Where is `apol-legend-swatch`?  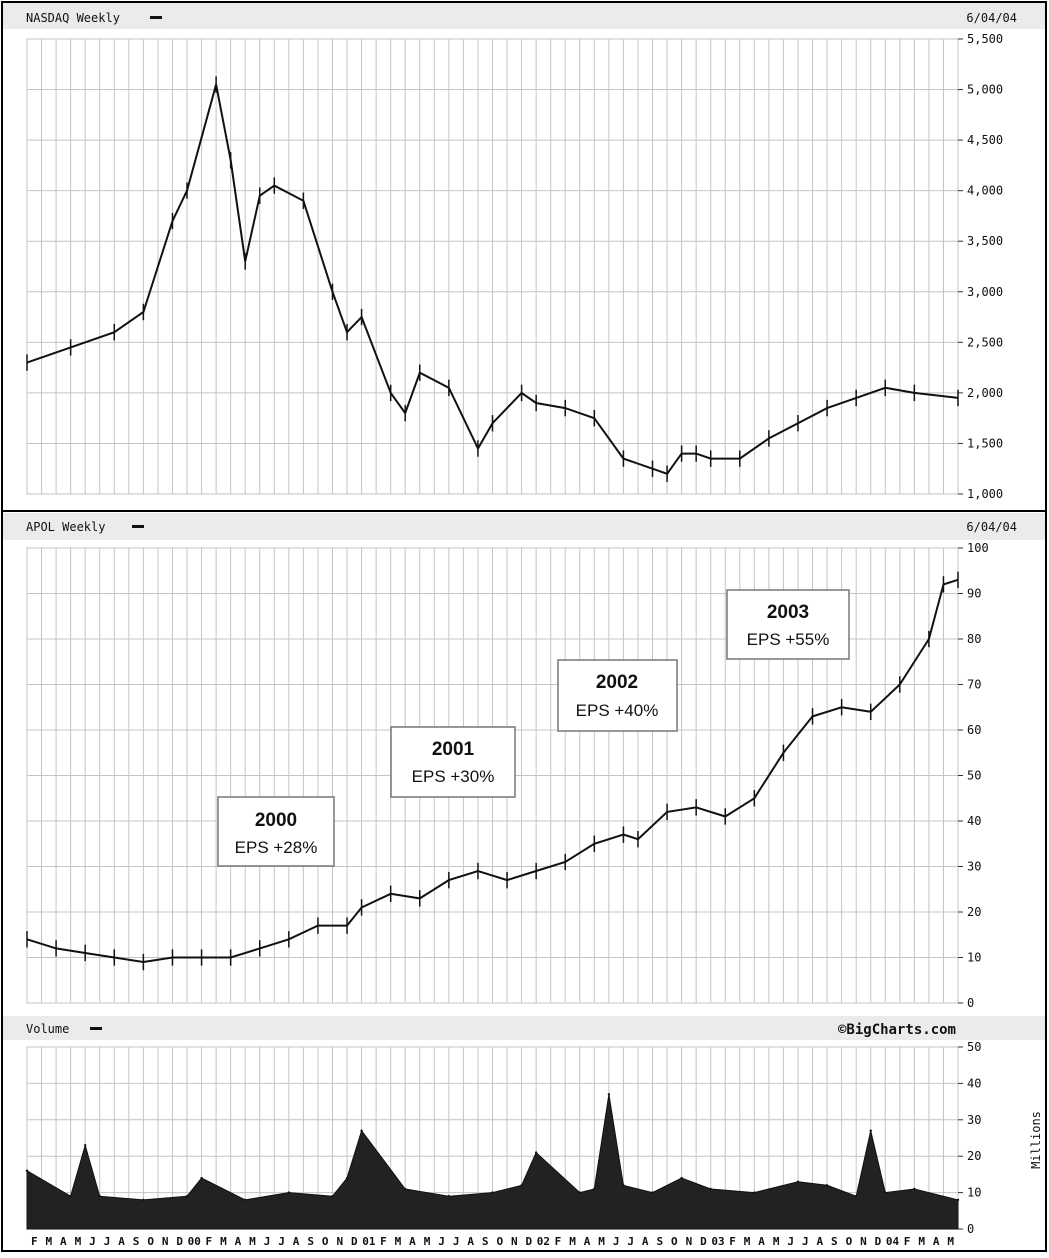
apol-legend-swatch is located at coordinates (138, 526).